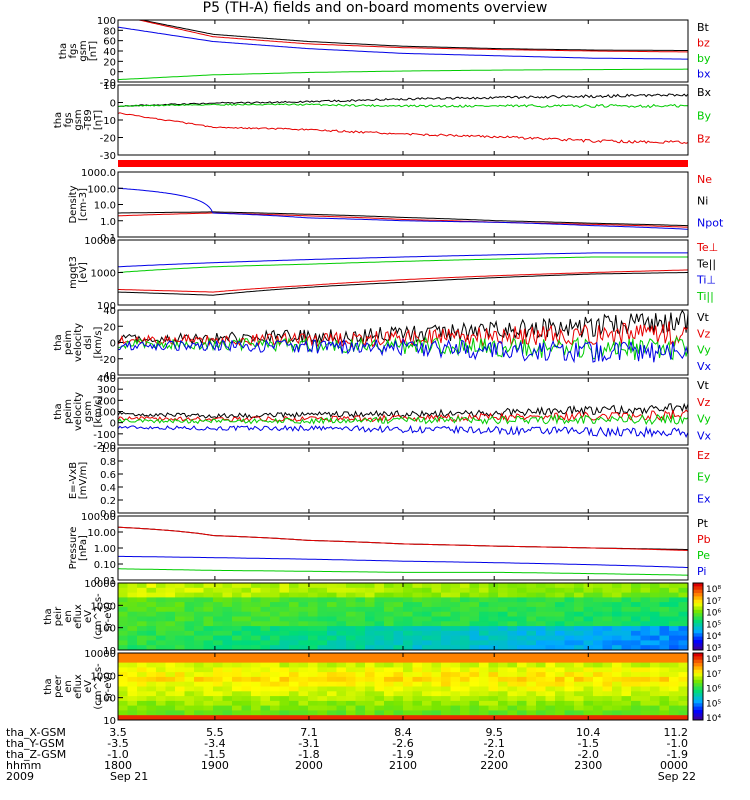 The height and width of the screenshot is (800, 750). What do you see at coordinates (78, 119) in the screenshot?
I see `y-axis-label-line: gsm` at bounding box center [78, 119].